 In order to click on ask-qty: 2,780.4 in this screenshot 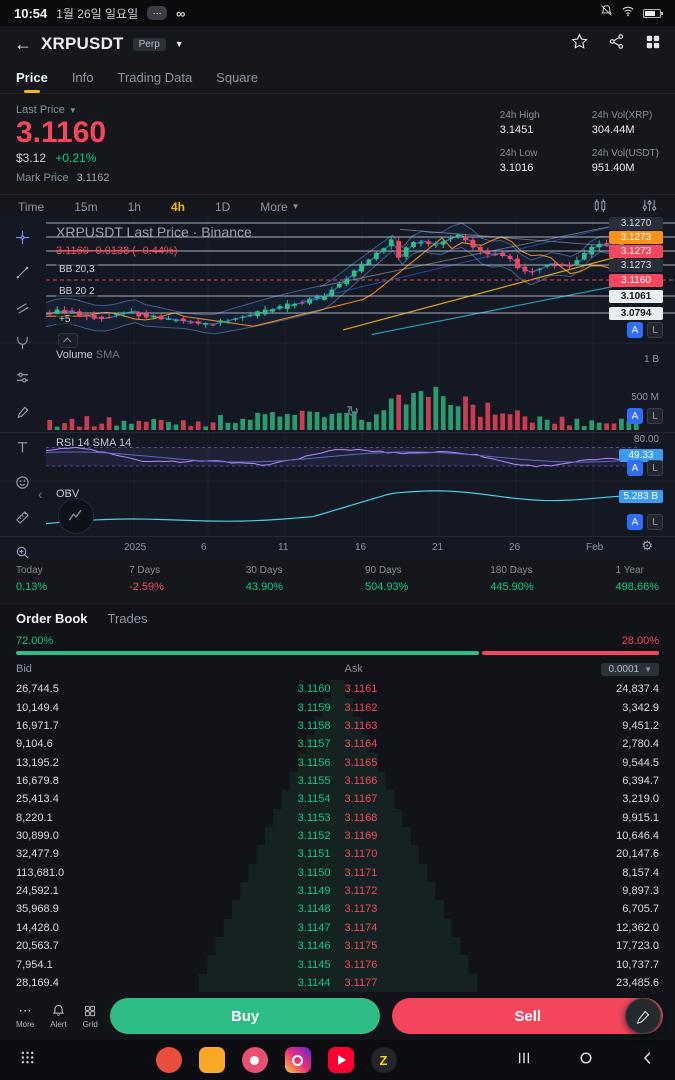, I will do `click(640, 744)`.